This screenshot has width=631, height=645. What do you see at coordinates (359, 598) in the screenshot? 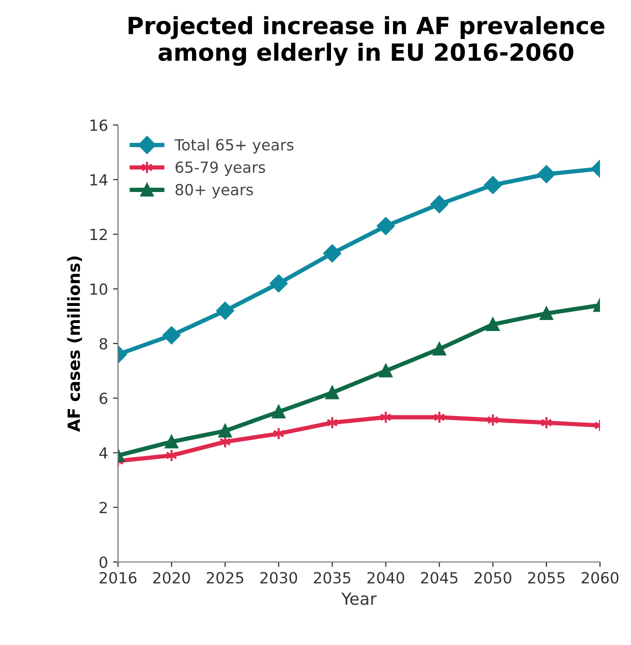
I see `x-axis-title: Year` at bounding box center [359, 598].